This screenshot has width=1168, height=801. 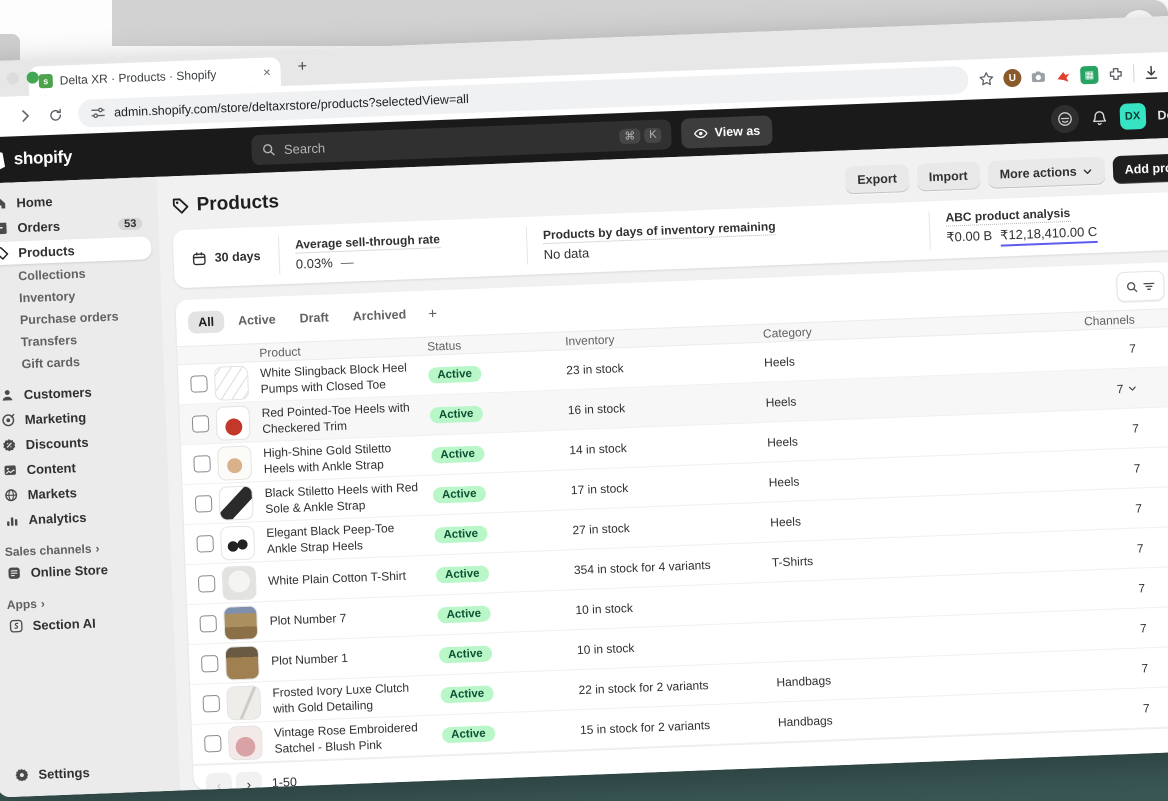 I want to click on tab-draft: Draft, so click(x=314, y=318).